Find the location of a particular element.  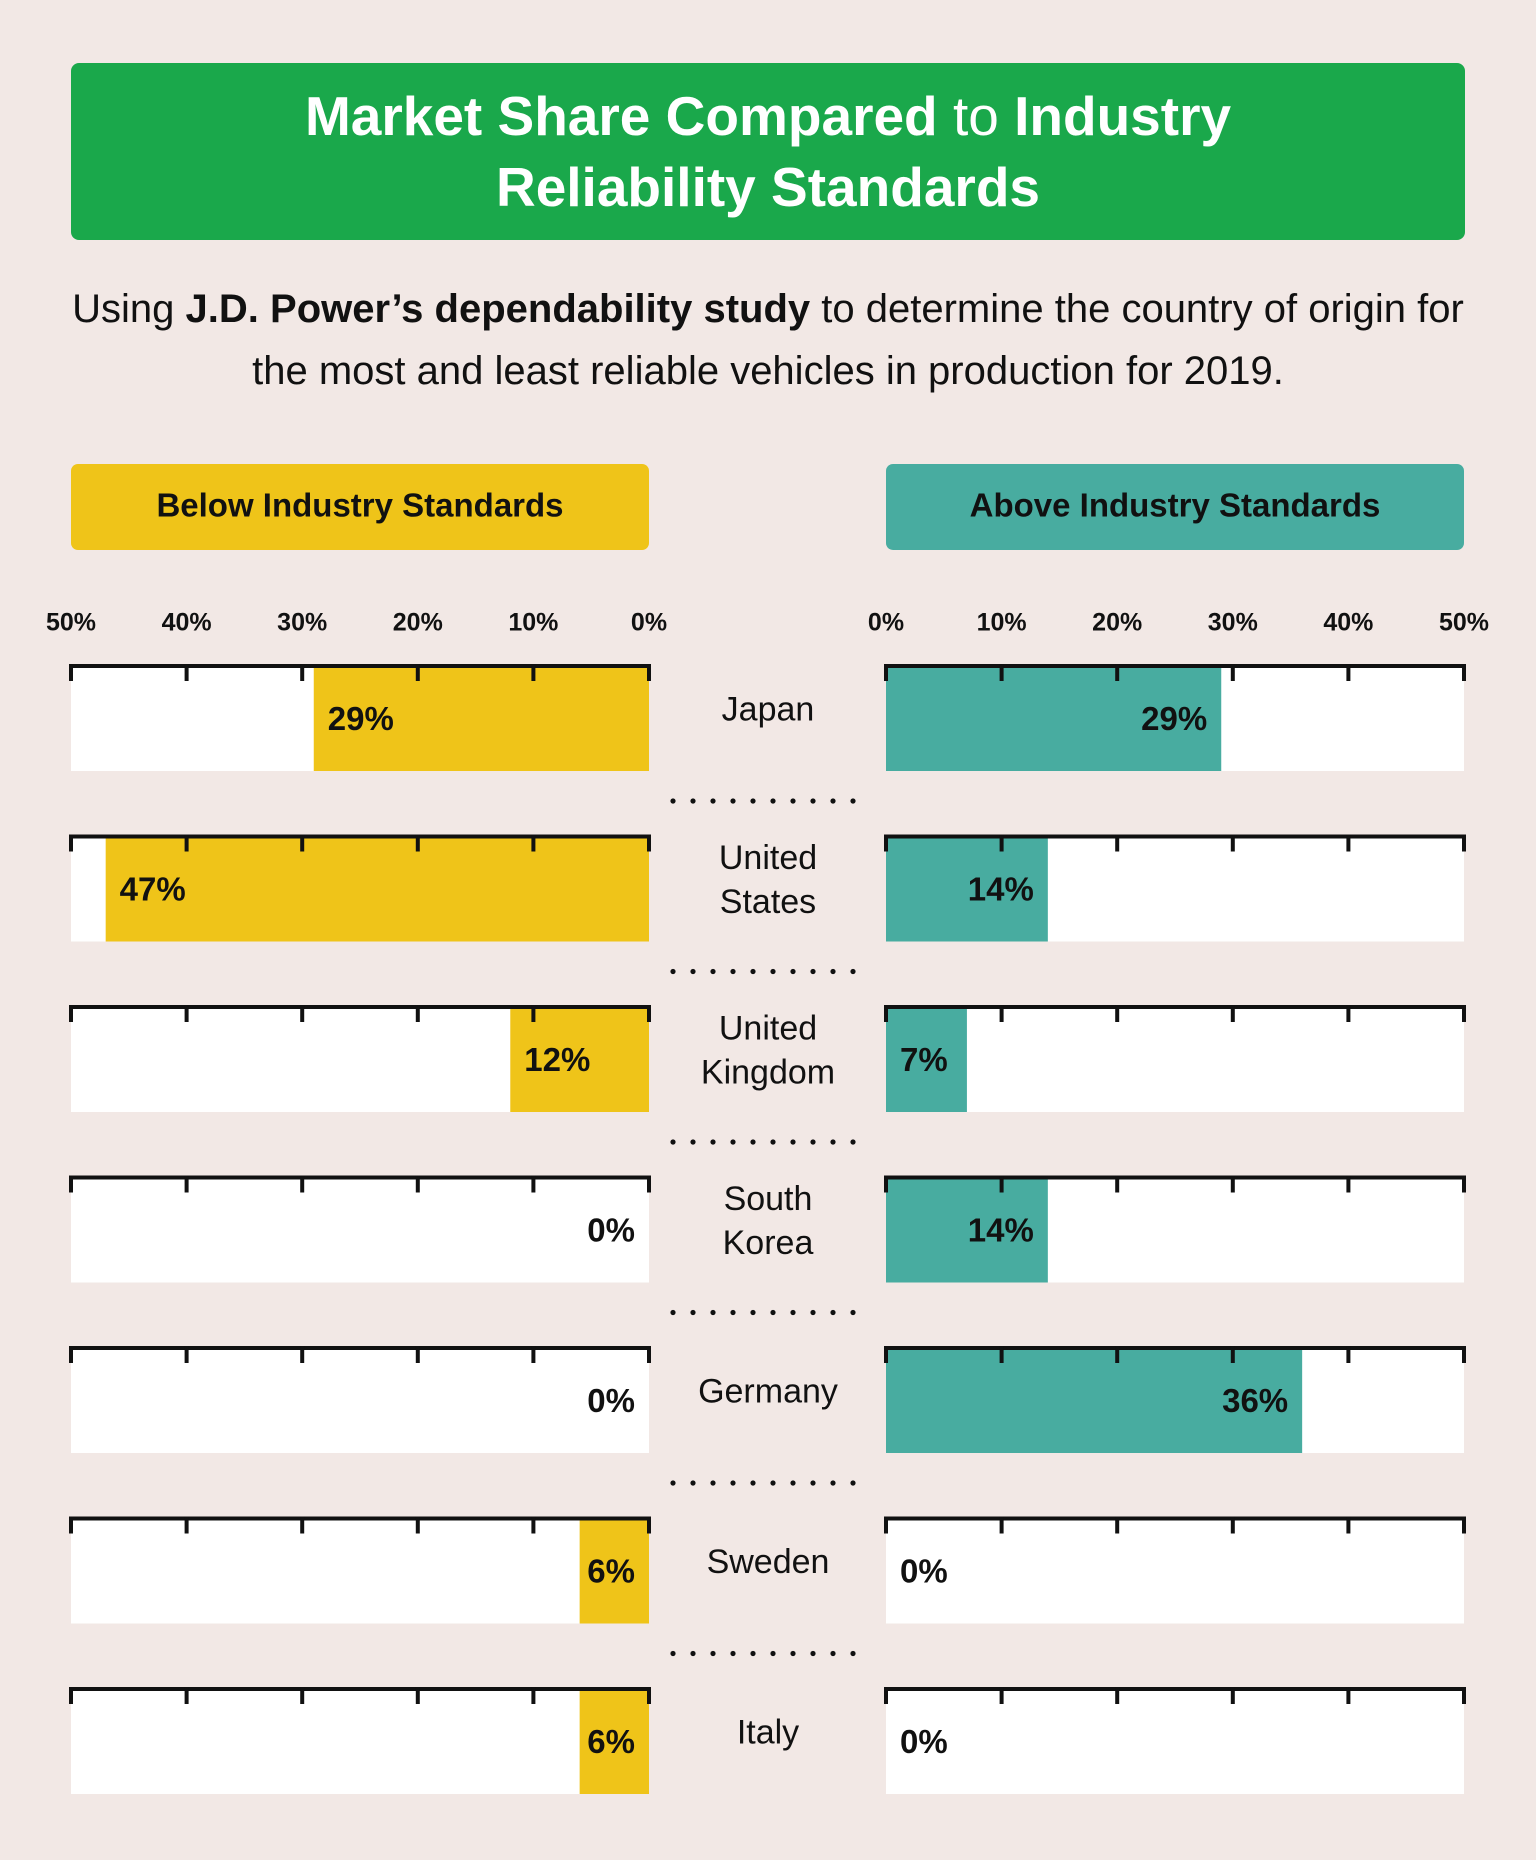

x-tick-label: 50% is located at coordinates (71, 623).